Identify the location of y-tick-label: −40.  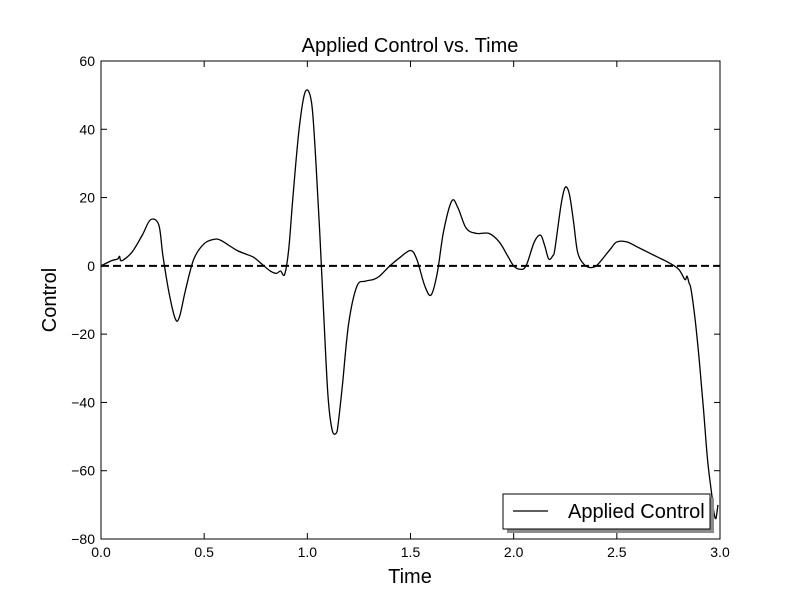
(83, 402).